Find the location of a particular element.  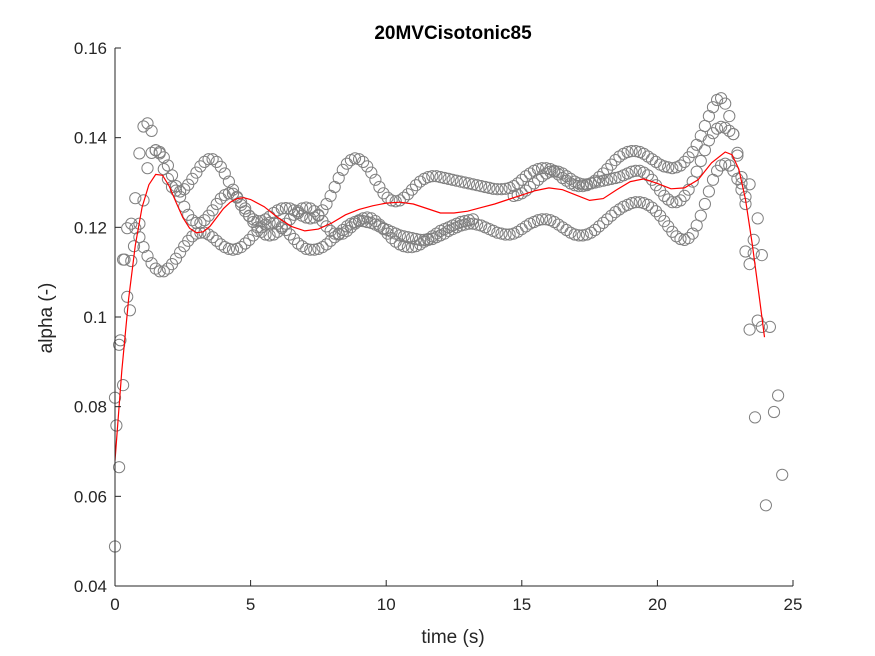

y-tick-label: 0.16 is located at coordinates (90, 48).